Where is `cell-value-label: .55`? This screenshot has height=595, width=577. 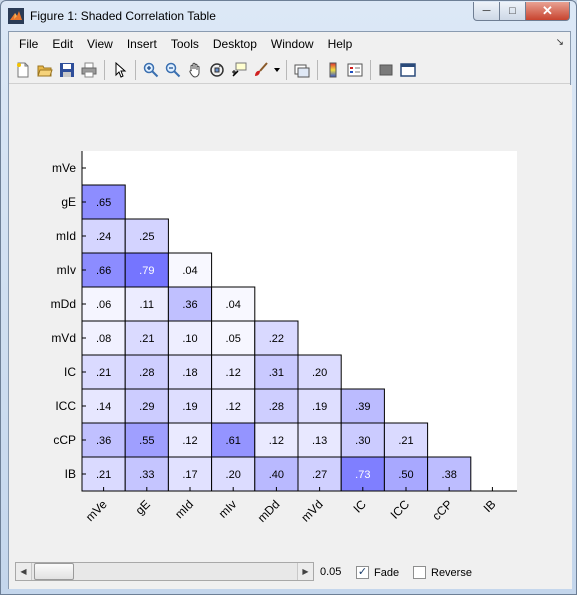 cell-value-label: .55 is located at coordinates (146, 441).